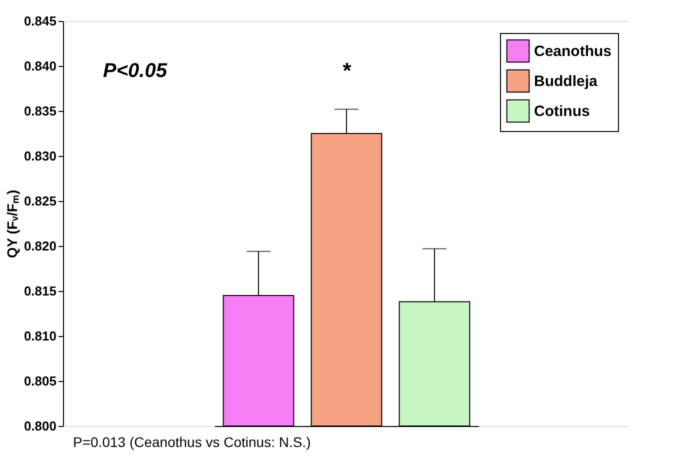 This screenshot has height=468, width=680. I want to click on y-tick-label: 0.810, so click(40, 336).